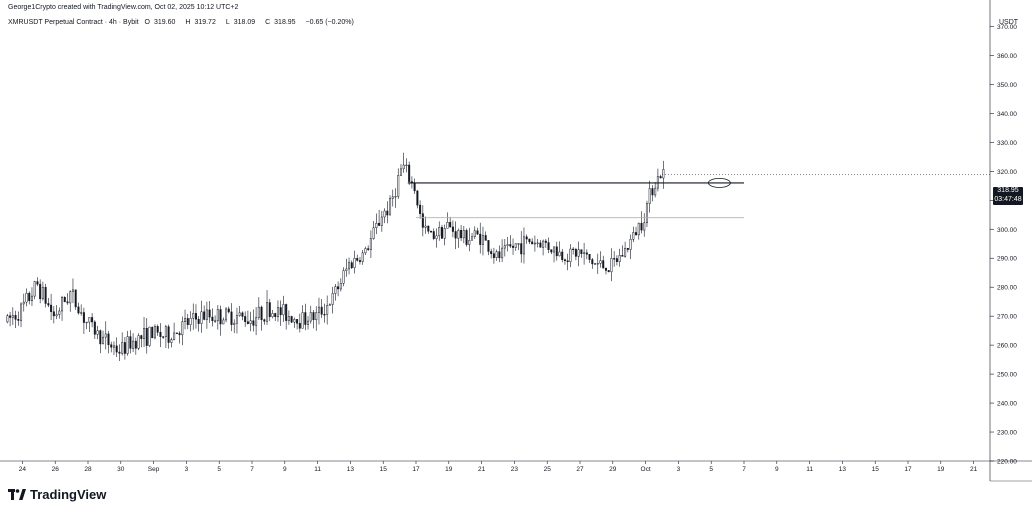 The height and width of the screenshot is (511, 1032). What do you see at coordinates (1007, 317) in the screenshot?
I see `y-tick-label: 270.00` at bounding box center [1007, 317].